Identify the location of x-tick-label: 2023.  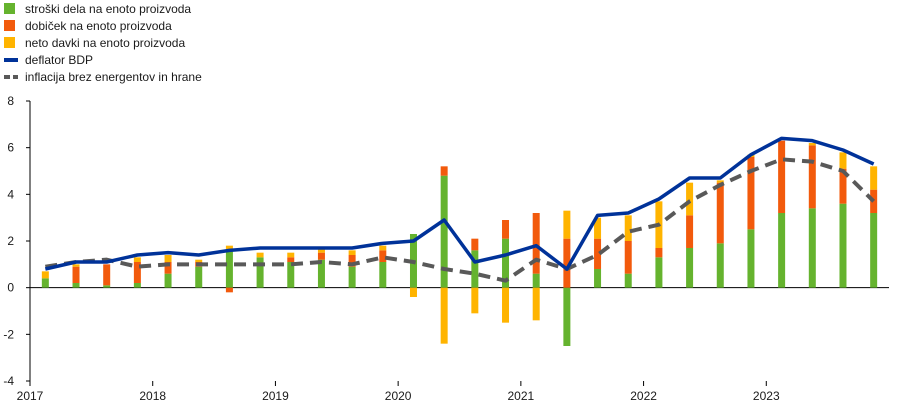
(766, 396).